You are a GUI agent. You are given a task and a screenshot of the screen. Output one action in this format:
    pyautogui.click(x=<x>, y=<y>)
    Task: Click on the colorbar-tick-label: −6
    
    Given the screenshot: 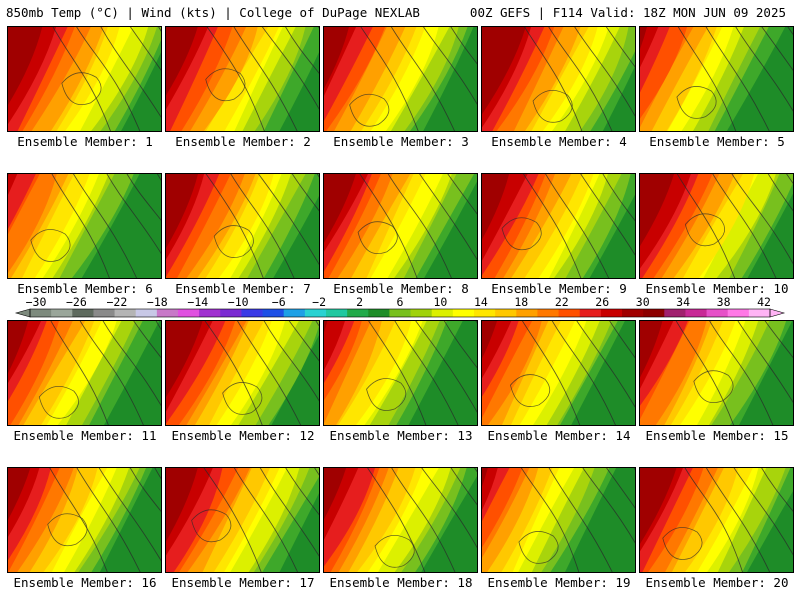 What is the action you would take?
    pyautogui.click(x=279, y=302)
    